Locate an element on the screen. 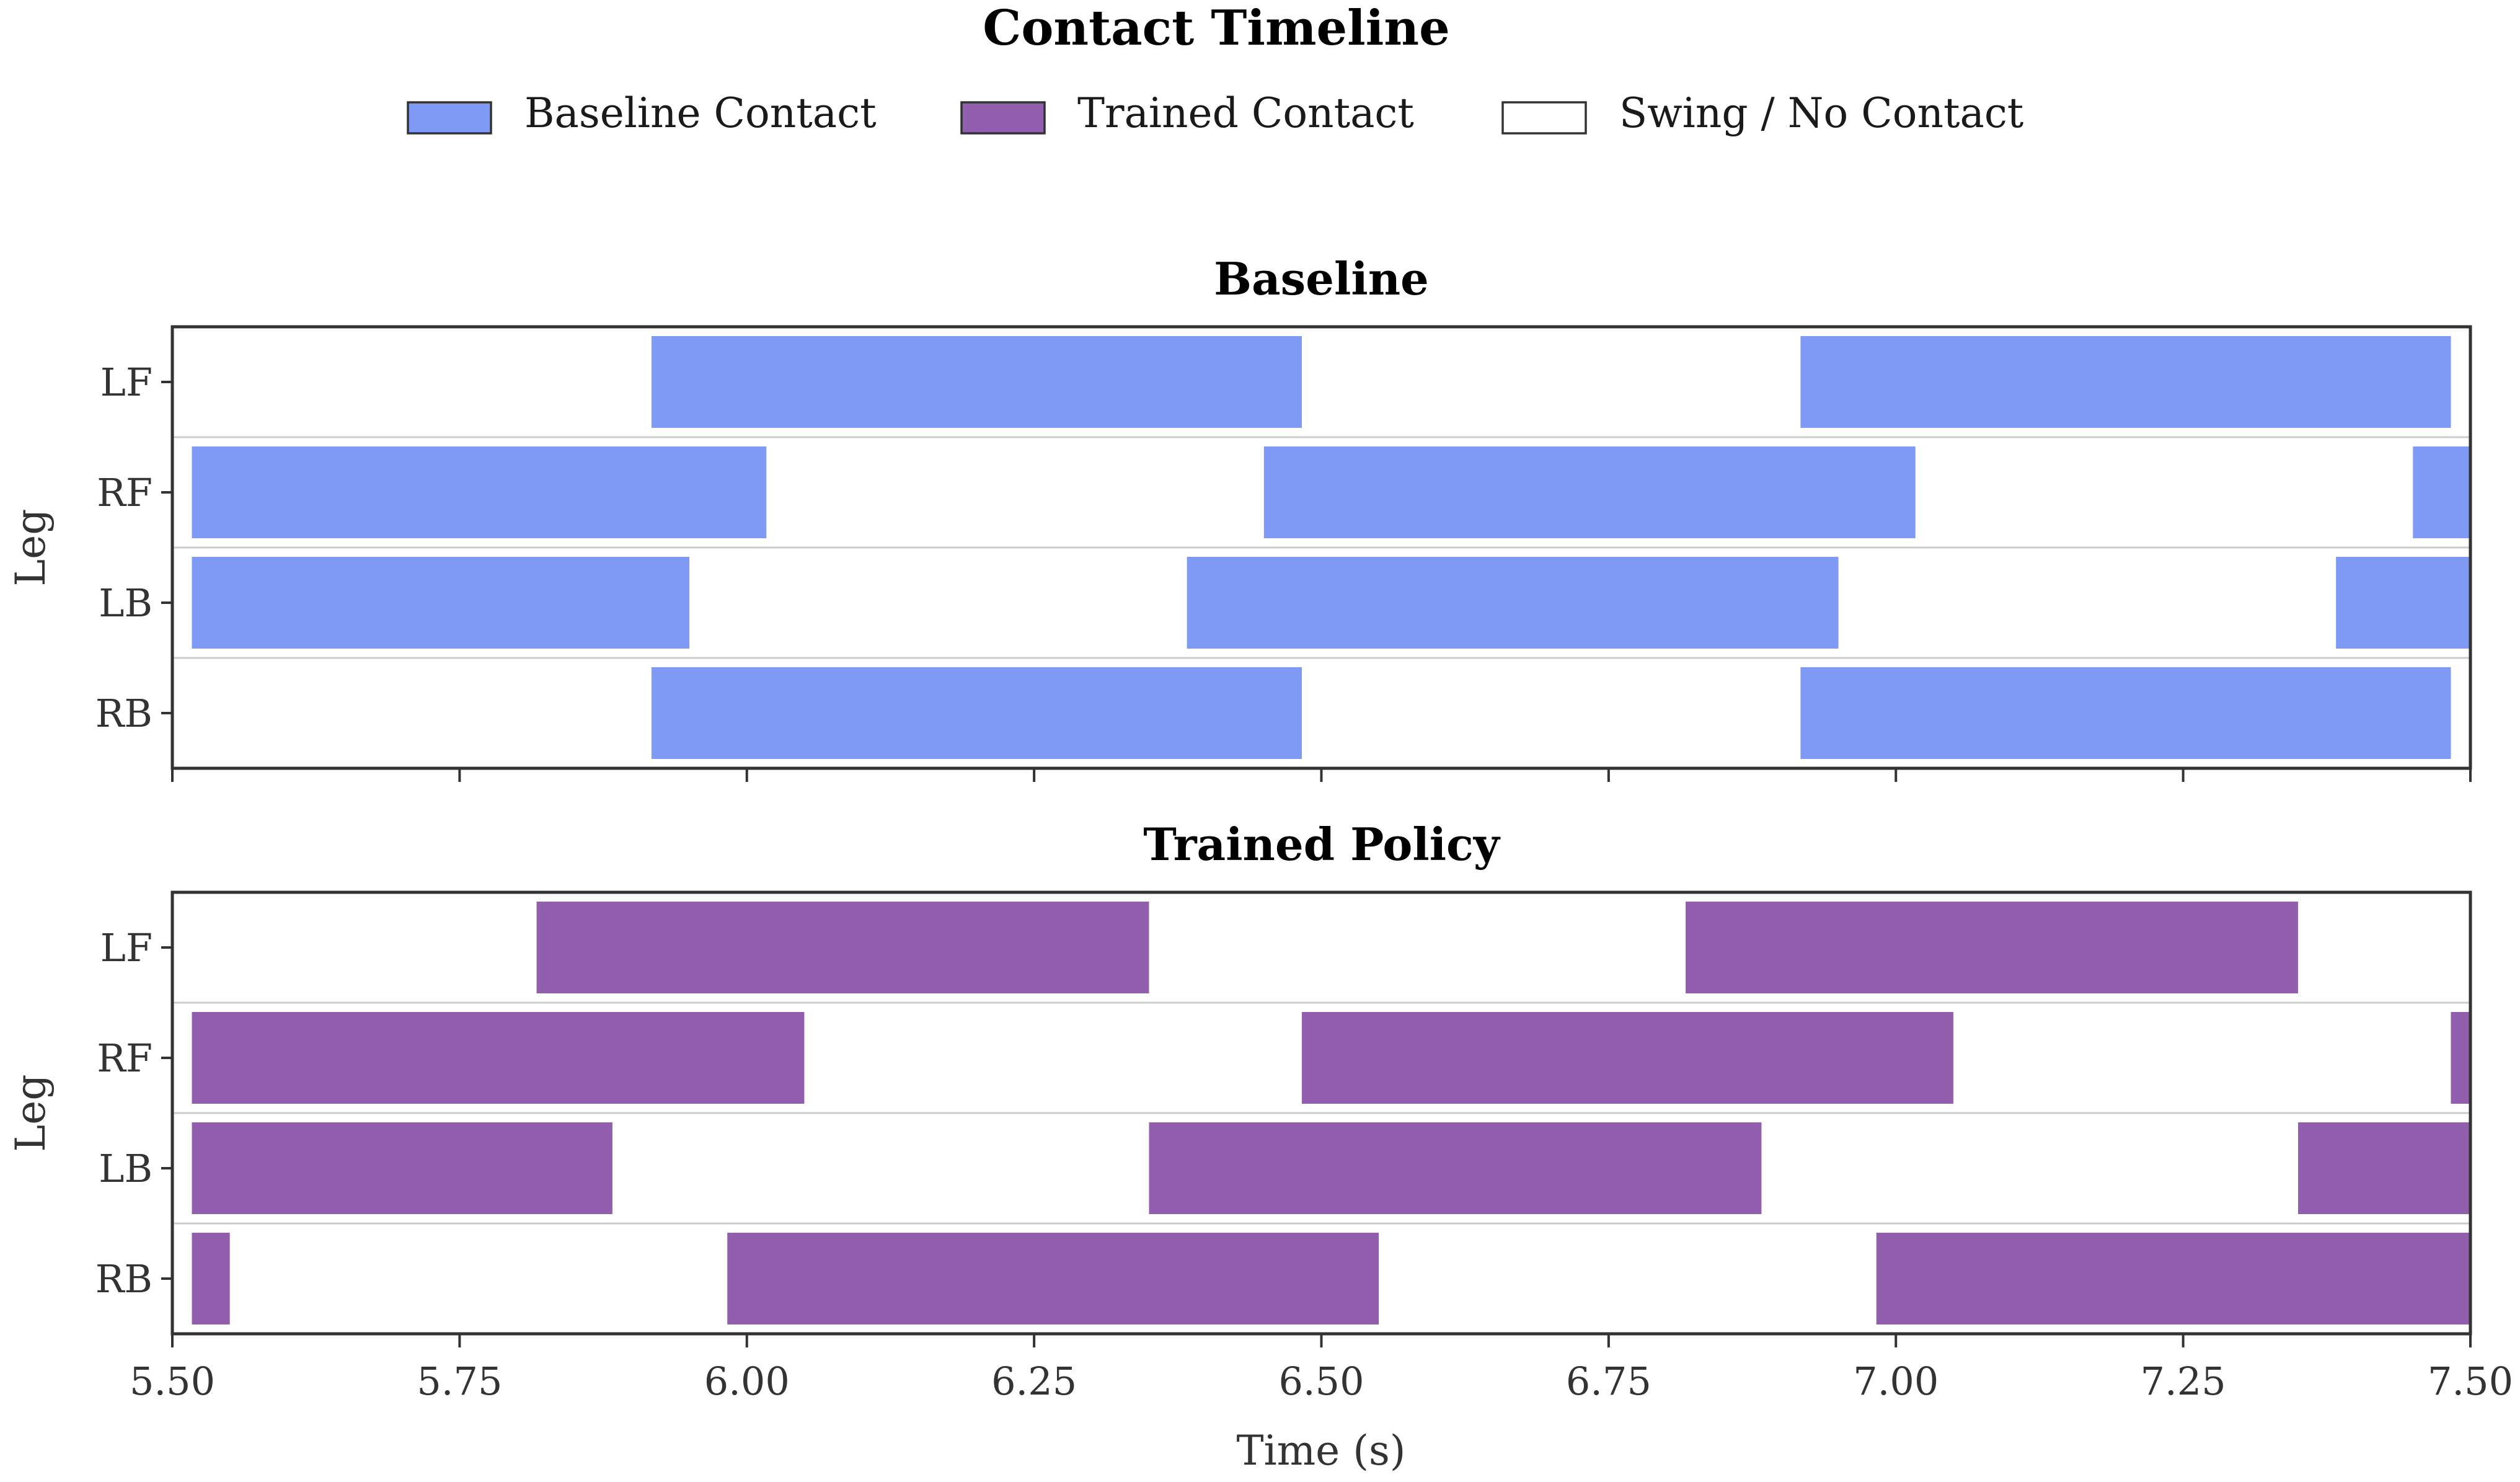 The height and width of the screenshot is (1482, 2520). x-tick-label: 6.75 is located at coordinates (1608, 1381).